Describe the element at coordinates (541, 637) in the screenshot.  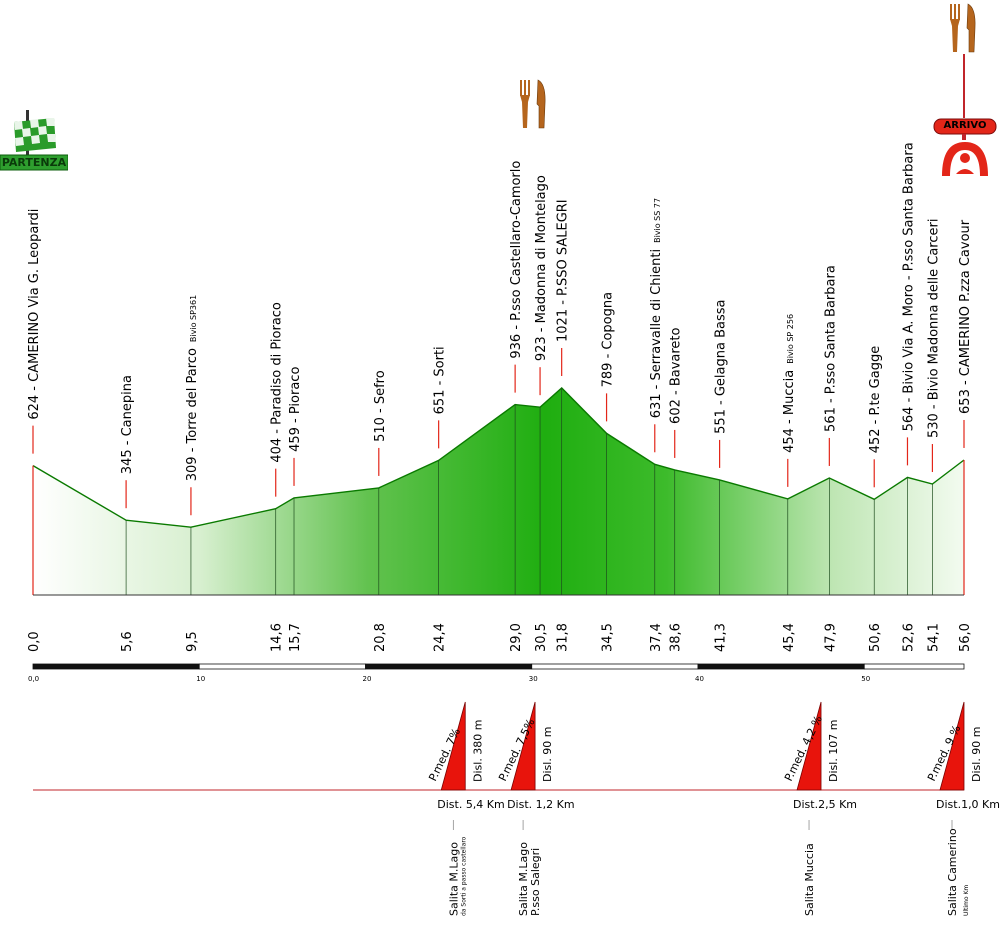
I see `km-label: 30,5` at that location.